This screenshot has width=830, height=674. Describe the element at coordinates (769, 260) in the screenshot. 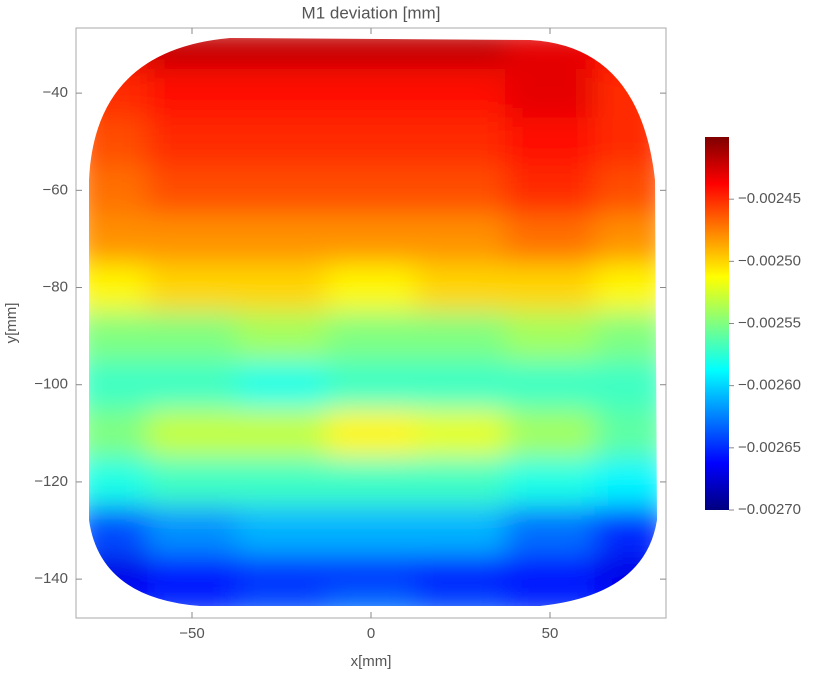

I see `colorbar-tick-label: −0.00250` at that location.